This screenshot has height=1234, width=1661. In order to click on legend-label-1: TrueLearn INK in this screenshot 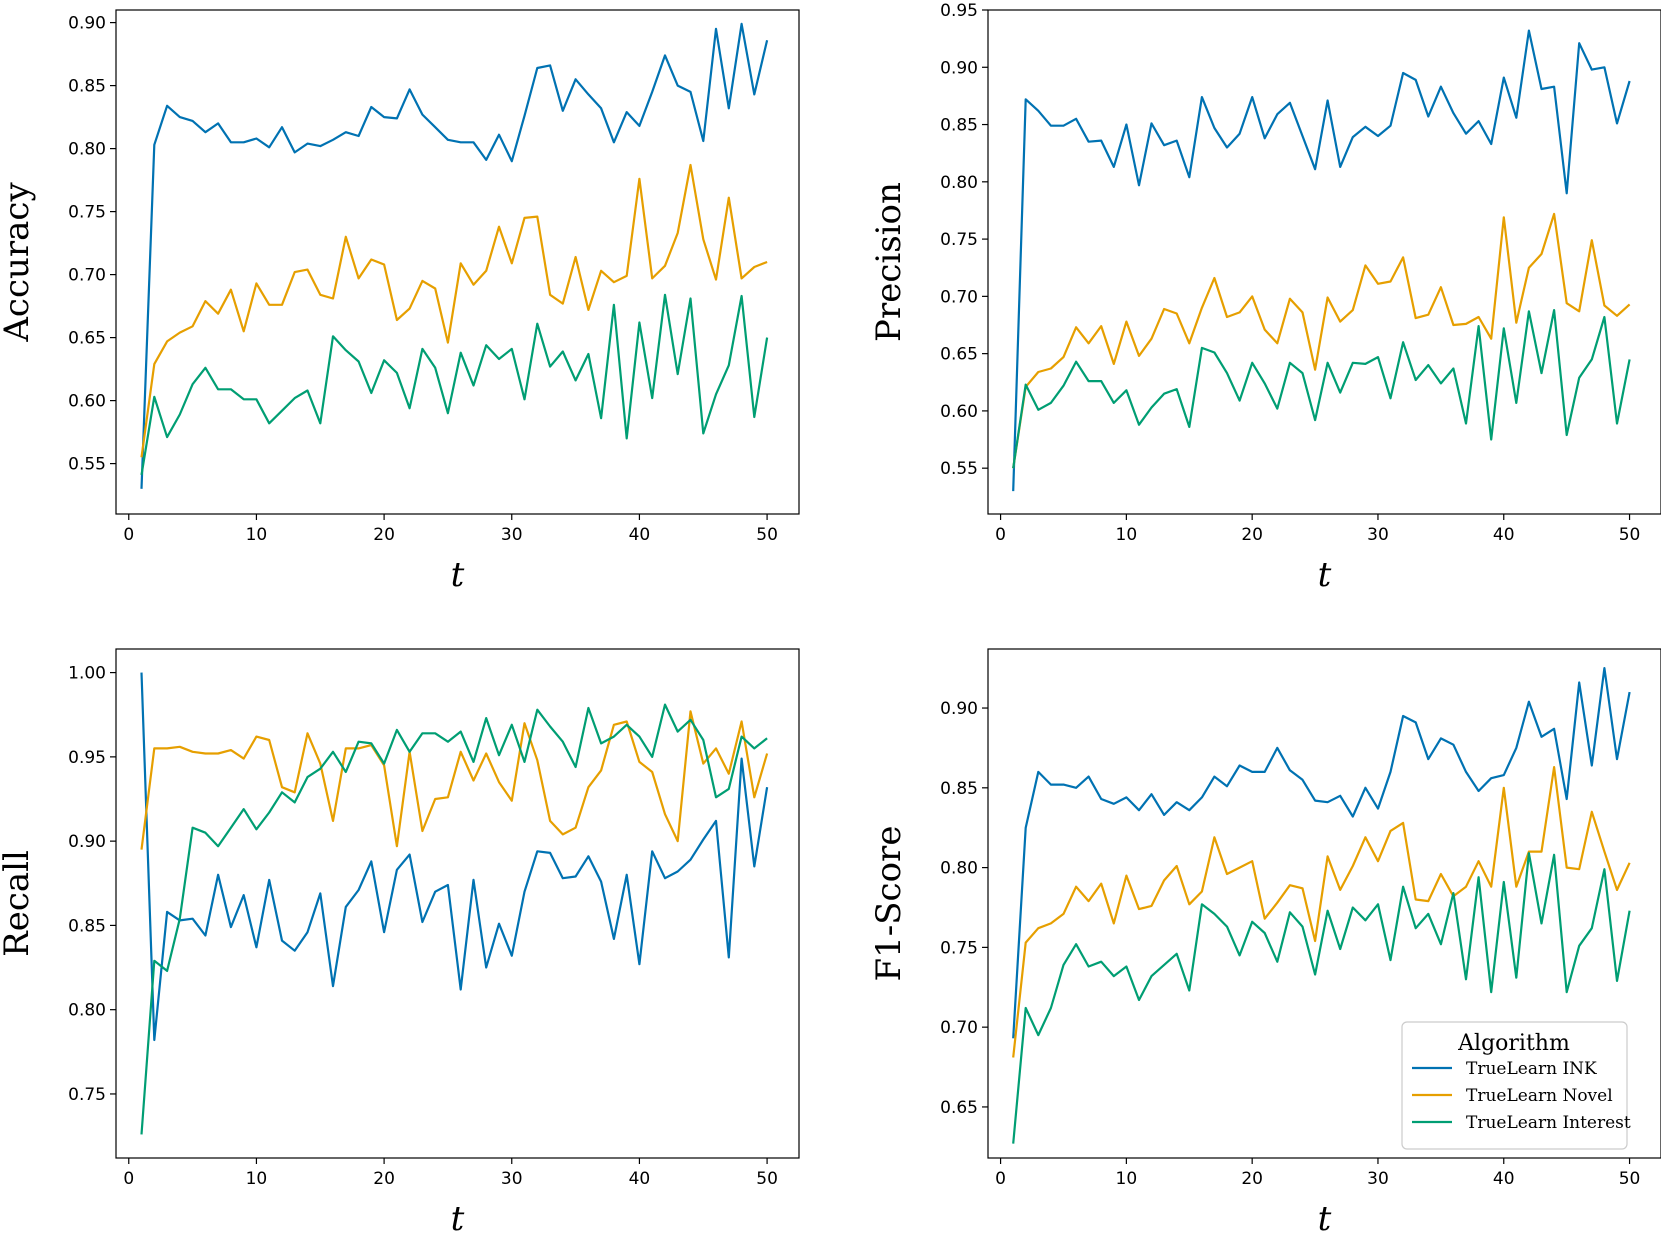, I will do `click(1531, 1069)`.